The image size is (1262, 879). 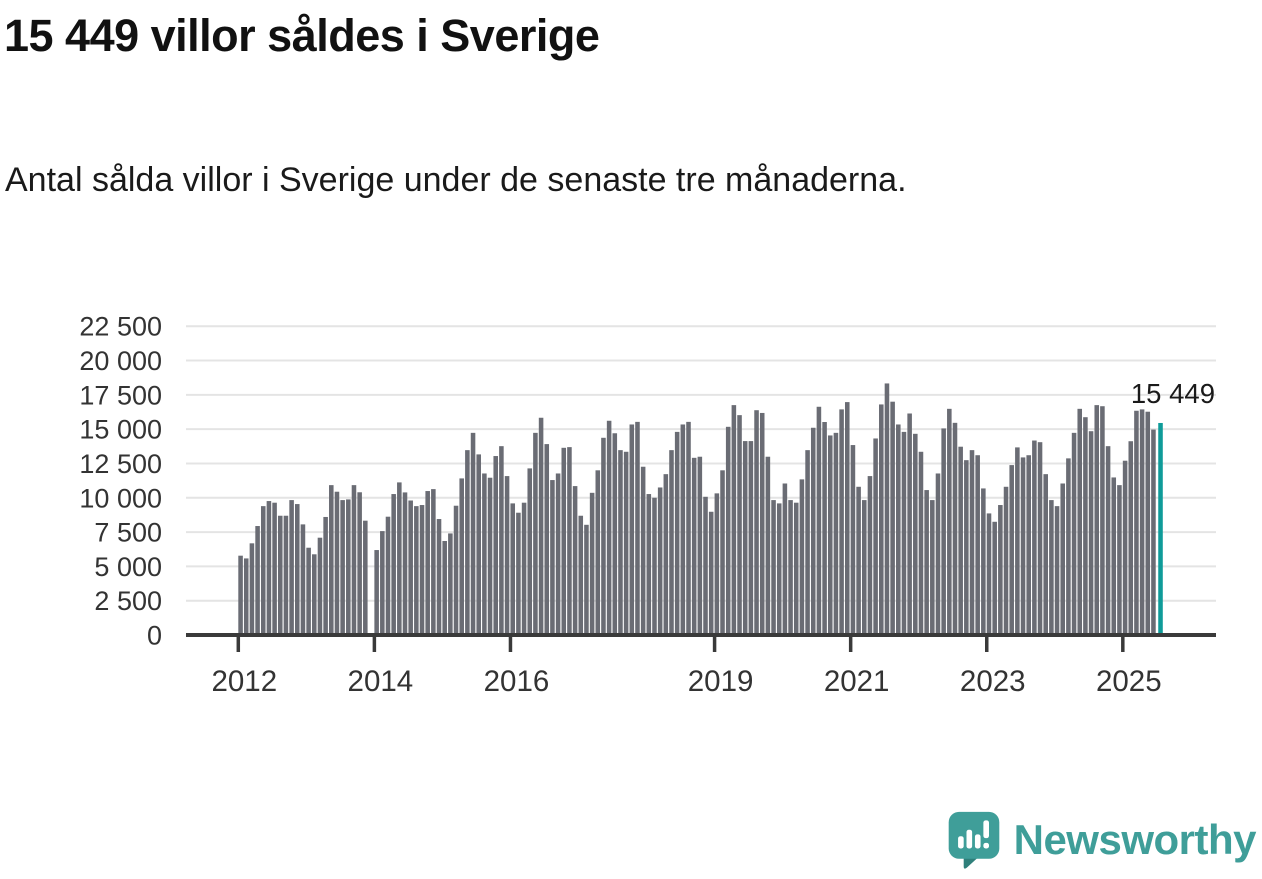 What do you see at coordinates (1160, 528) in the screenshot?
I see `highlight-bar` at bounding box center [1160, 528].